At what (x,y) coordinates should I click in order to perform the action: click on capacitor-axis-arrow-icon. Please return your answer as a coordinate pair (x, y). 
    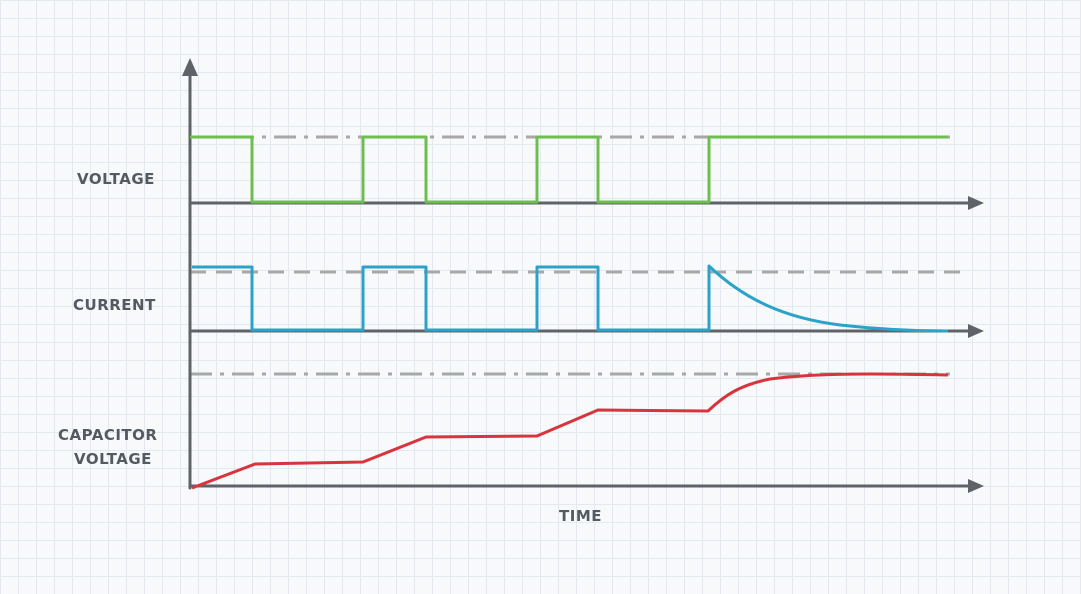
    Looking at the image, I should click on (976, 486).